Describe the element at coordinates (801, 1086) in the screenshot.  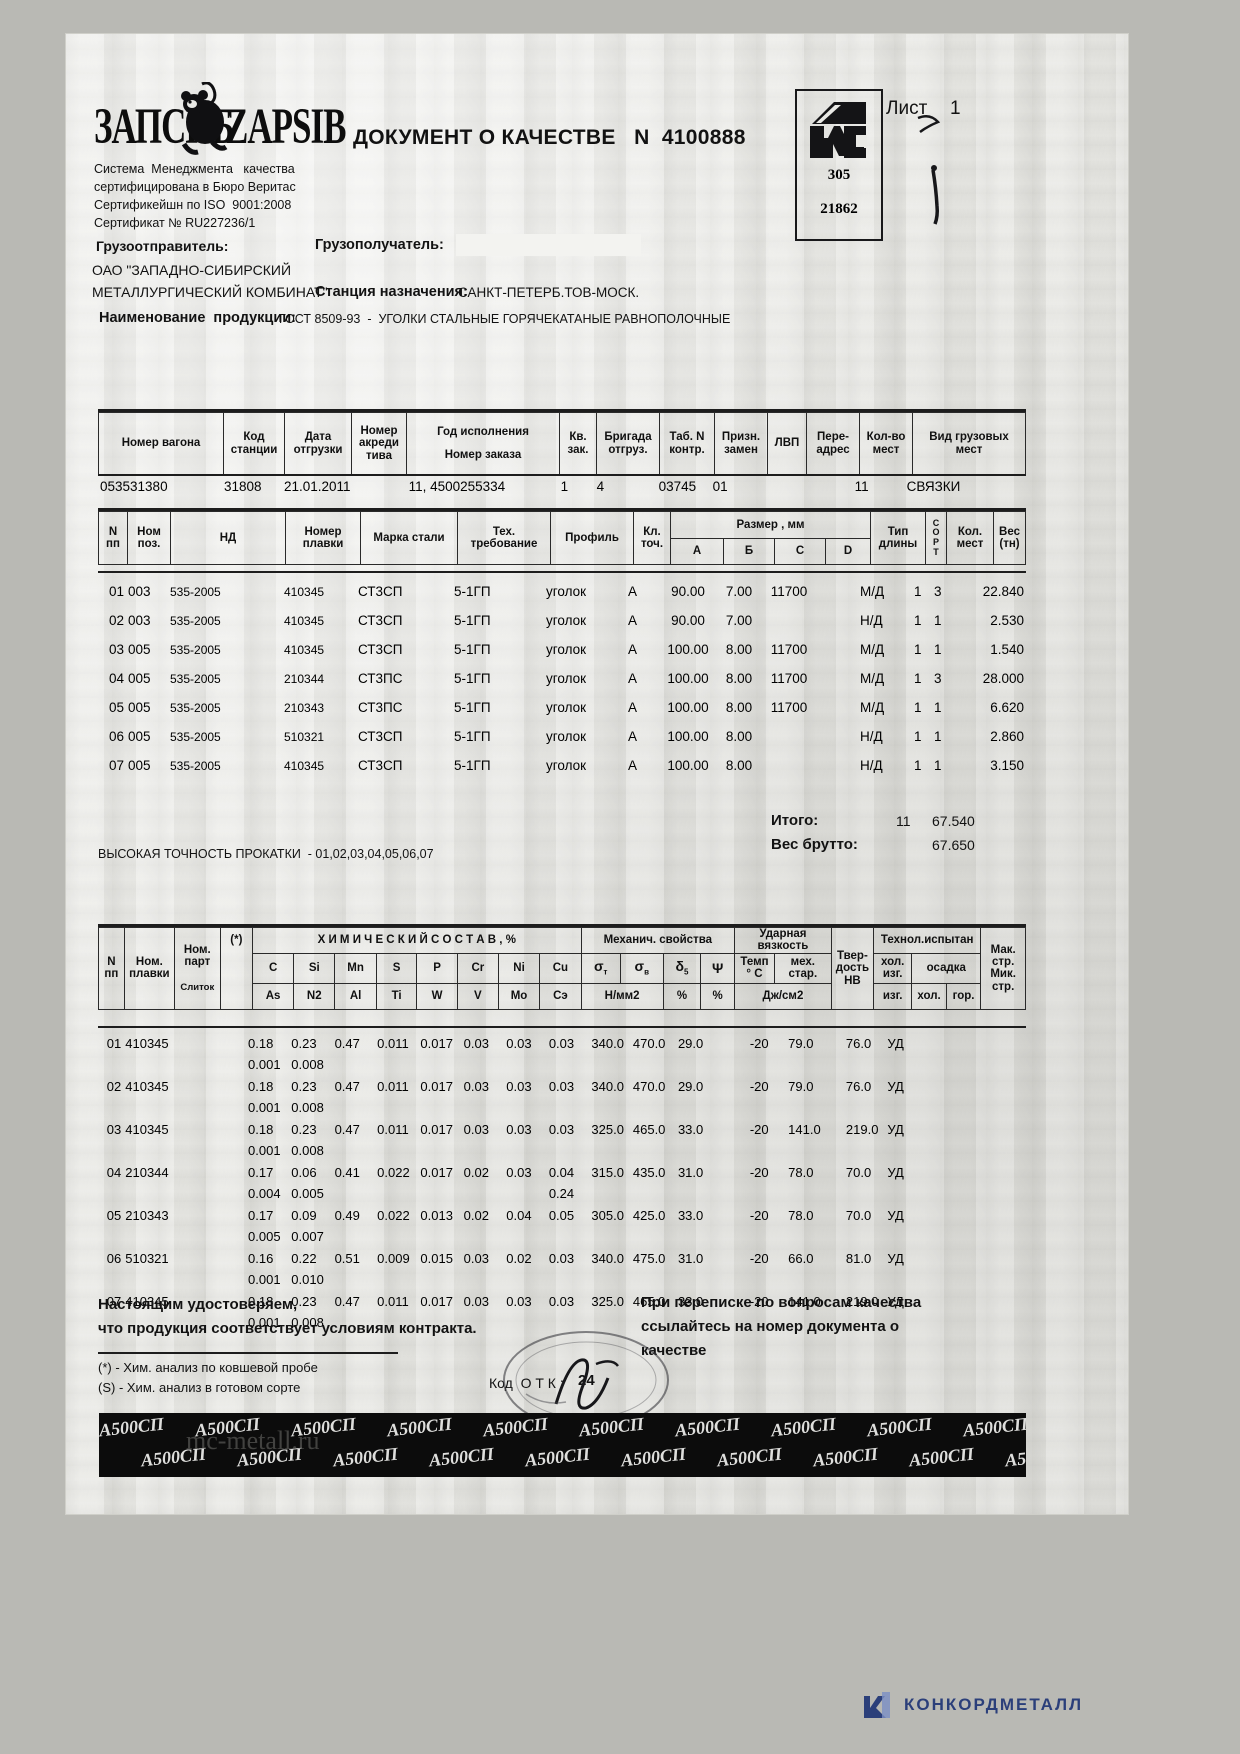
I see `chem-row-mech-star: 79.0` at that location.